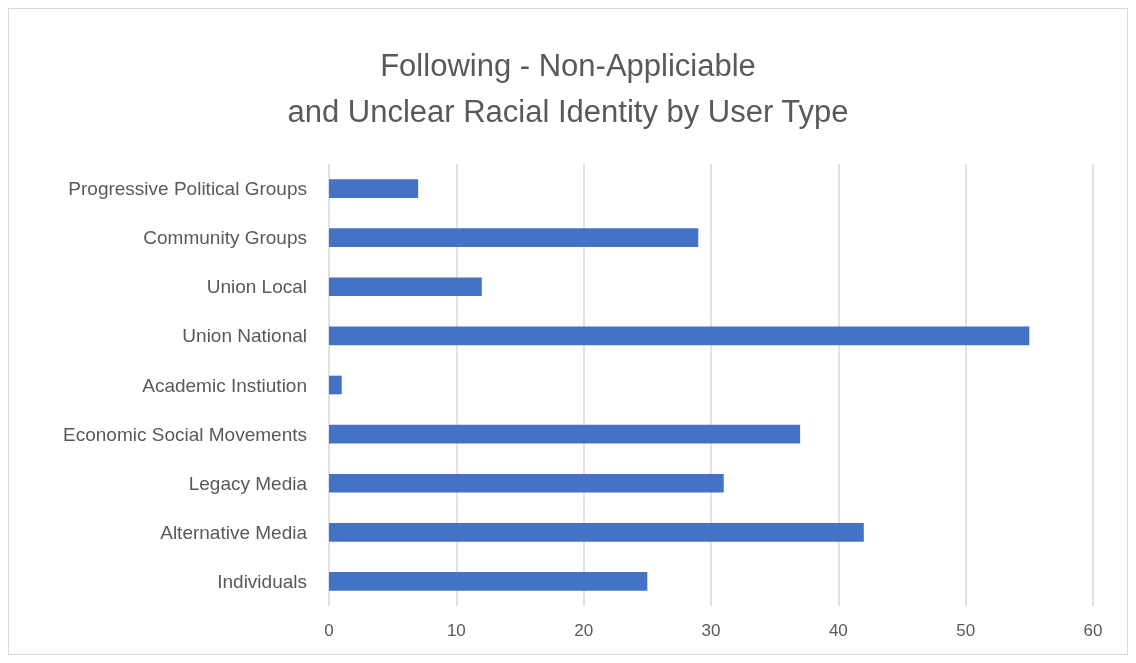 The image size is (1136, 663). What do you see at coordinates (187, 189) in the screenshot?
I see `y-tick-label: Progressive Political Groups` at bounding box center [187, 189].